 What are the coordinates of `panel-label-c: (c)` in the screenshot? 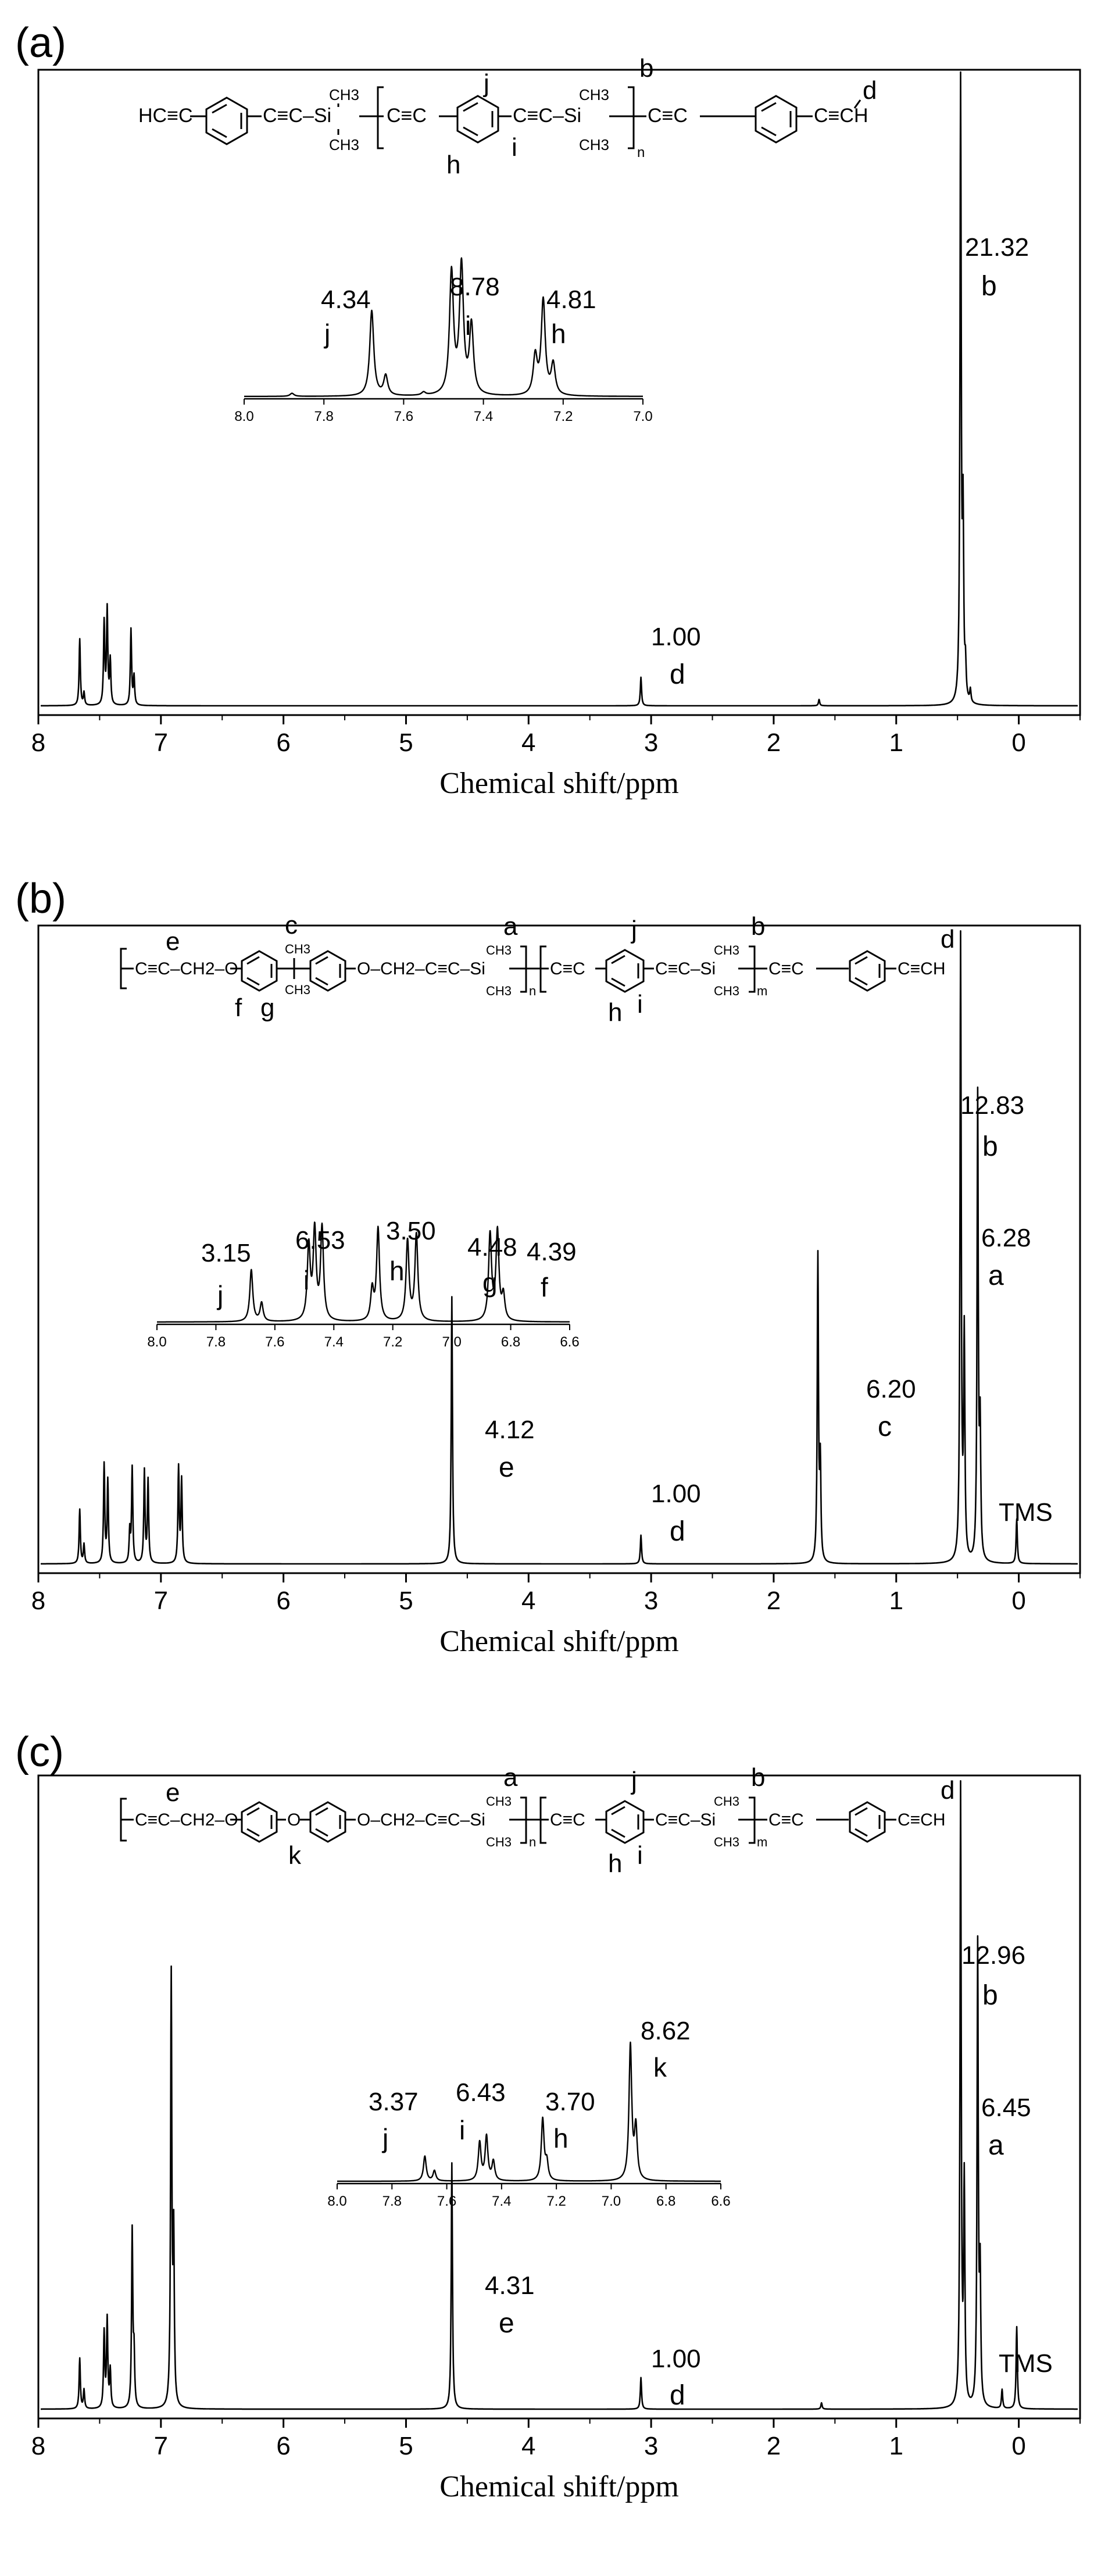 It's located at (39, 1752).